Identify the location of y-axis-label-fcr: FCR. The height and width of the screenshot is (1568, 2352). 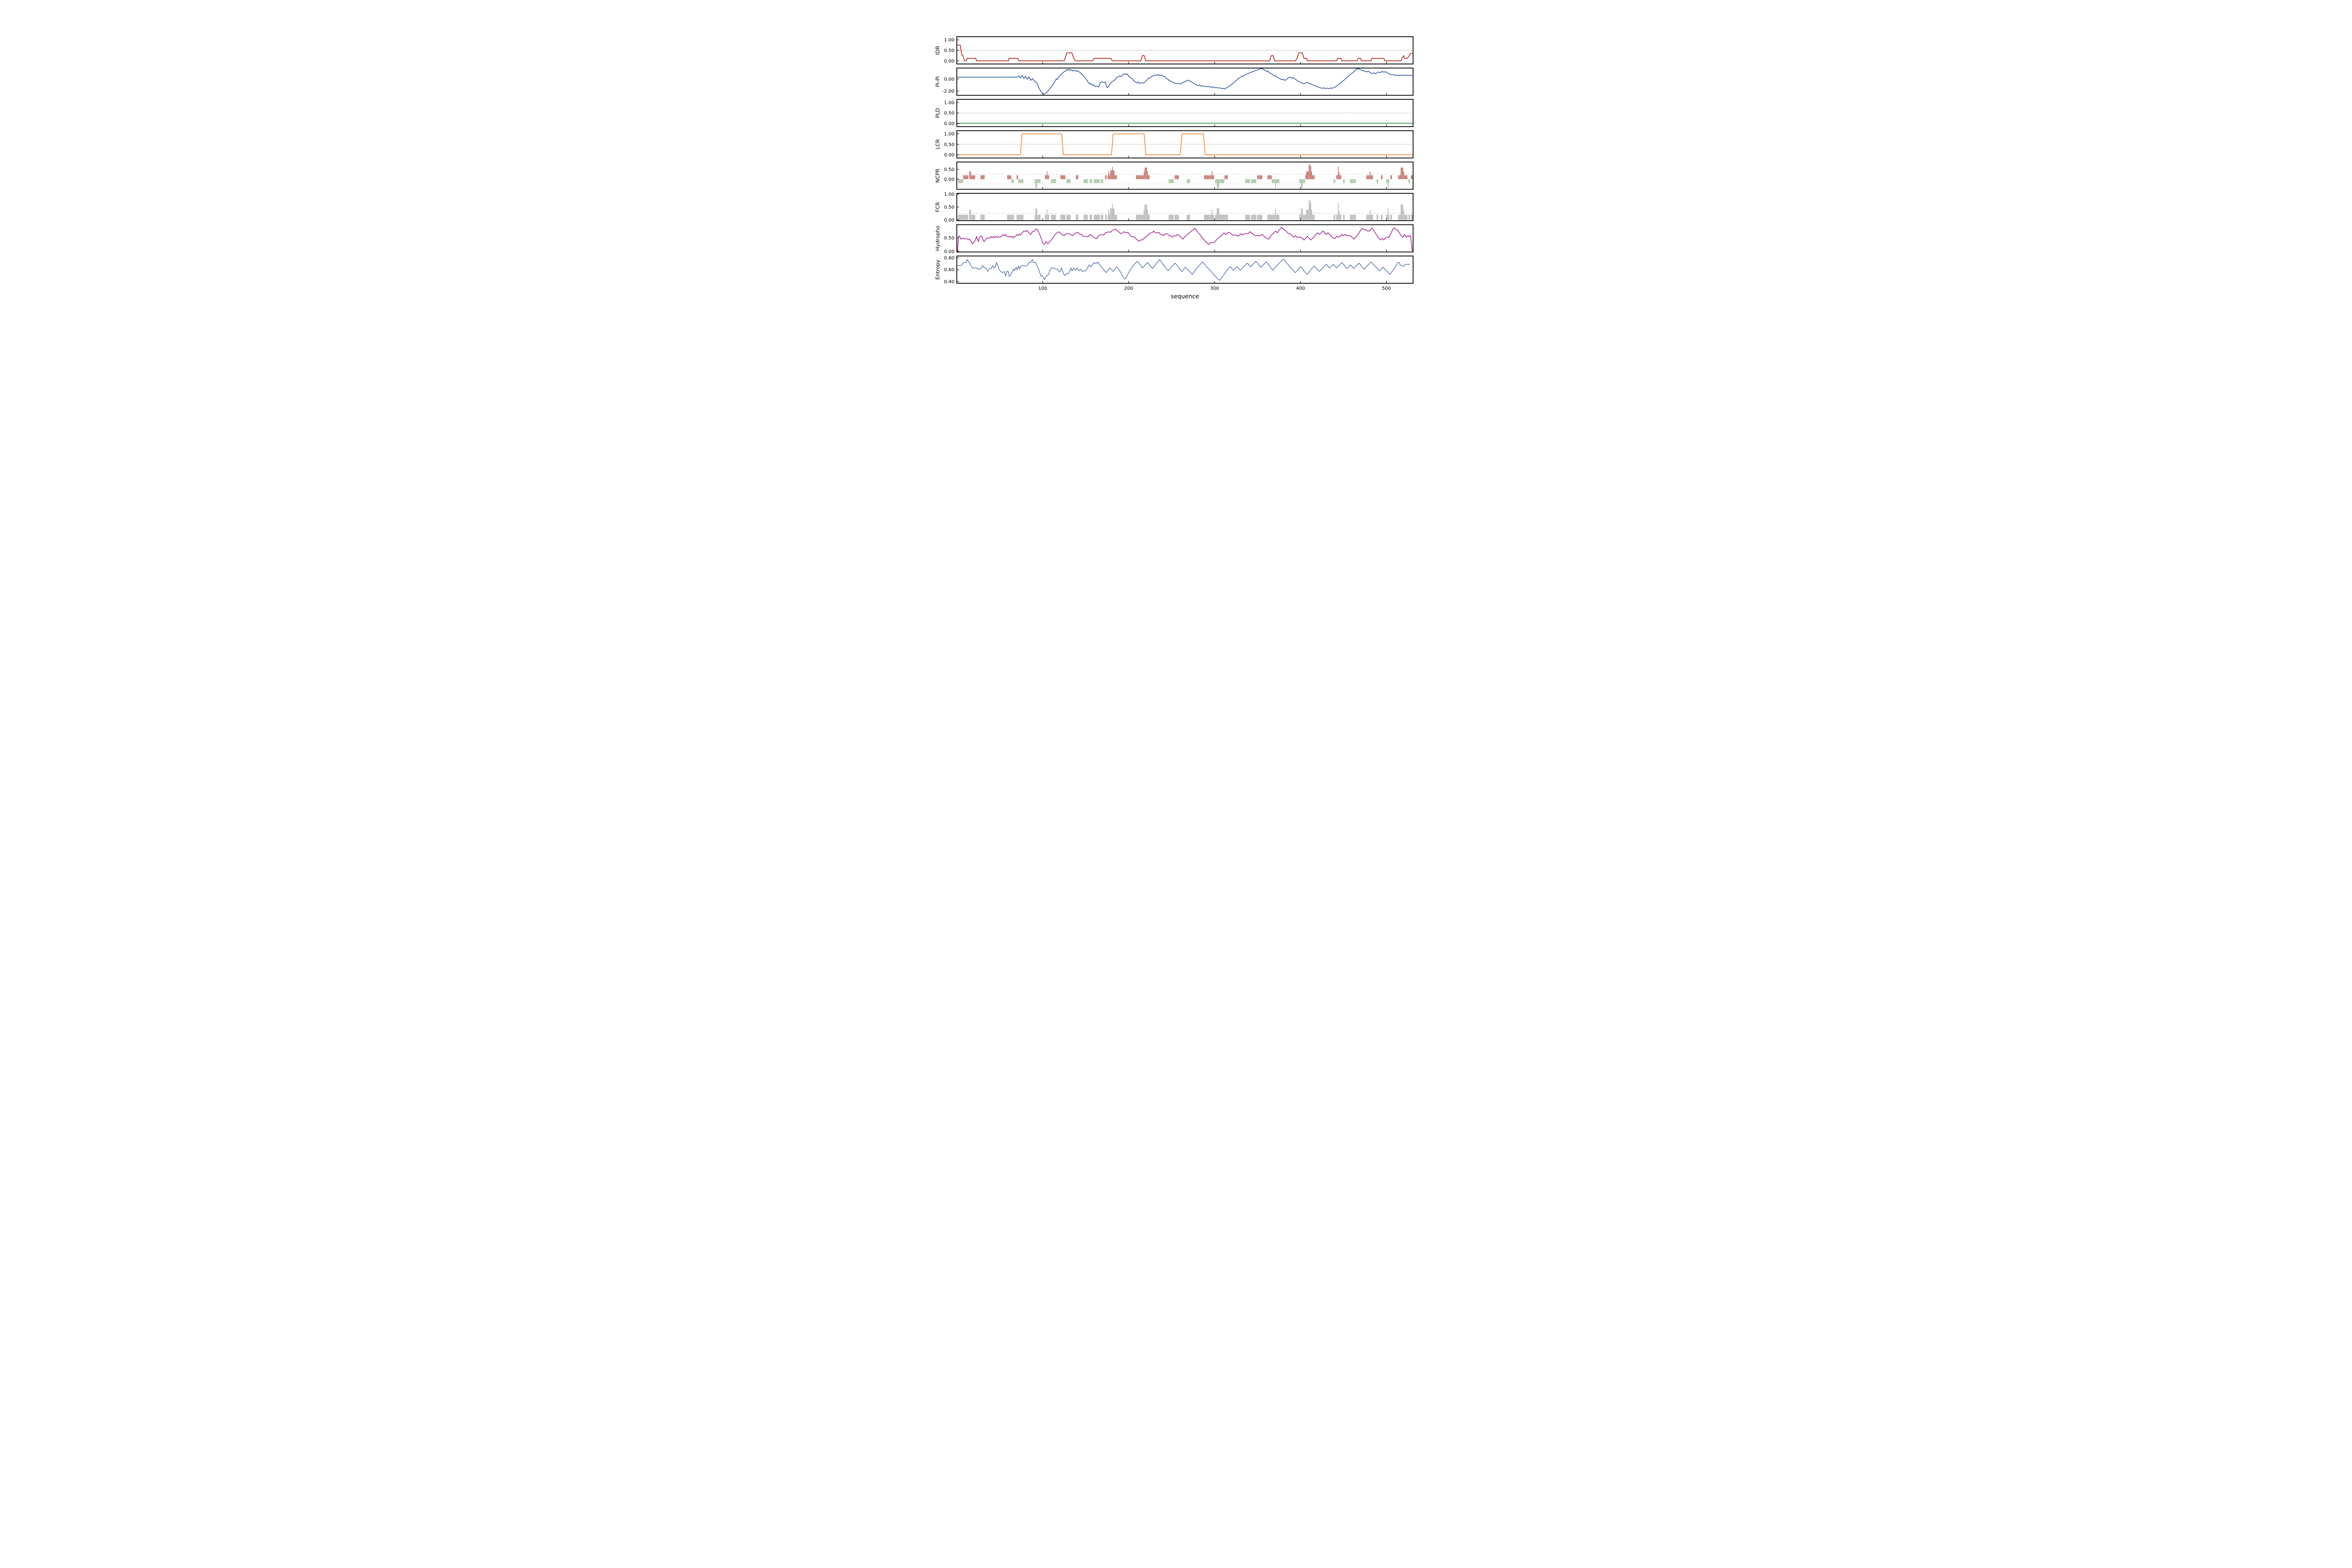
(938, 207).